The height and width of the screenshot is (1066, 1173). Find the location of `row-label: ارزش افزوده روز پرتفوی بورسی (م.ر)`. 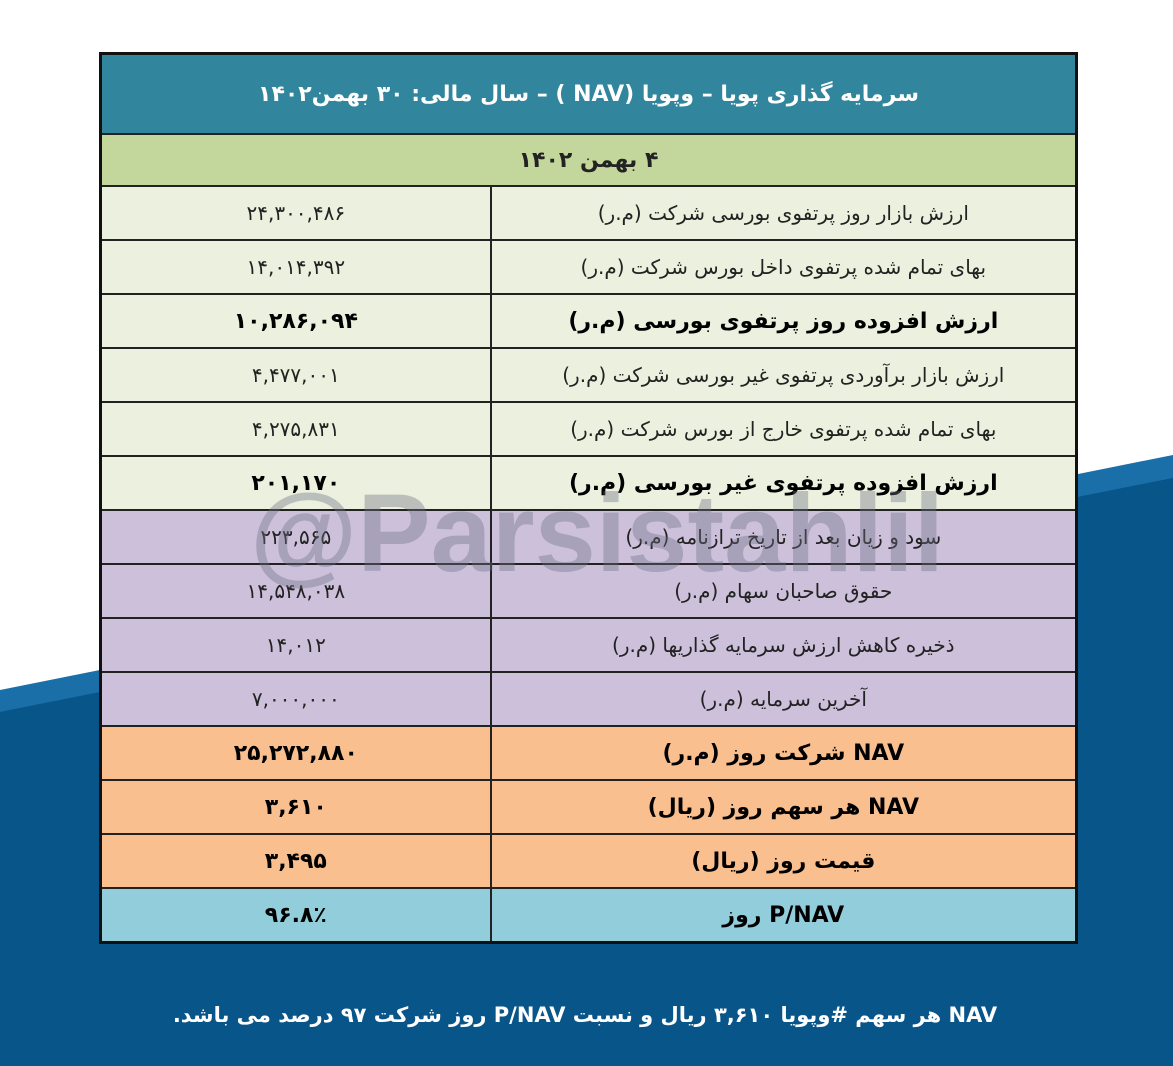

row-label: ارزش افزوده روز پرتفوی بورسی (م.ر) is located at coordinates (783, 321).